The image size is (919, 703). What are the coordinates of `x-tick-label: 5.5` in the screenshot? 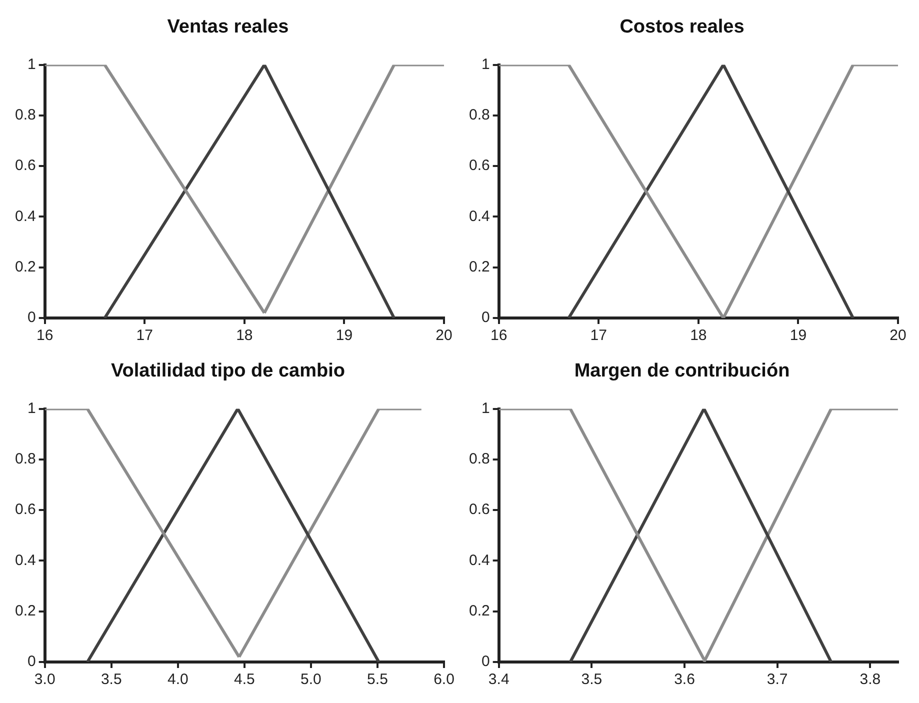 It's located at (377, 679).